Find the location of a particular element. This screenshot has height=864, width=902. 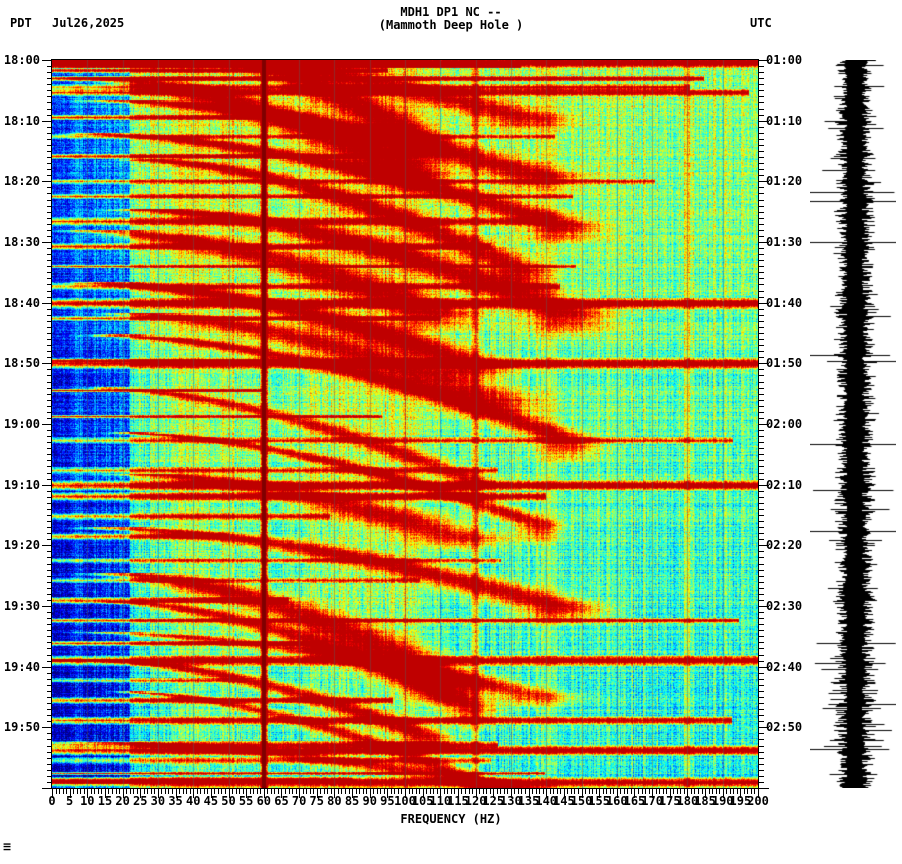

y-axis-right-tick-label: 01:30 is located at coordinates (784, 242).